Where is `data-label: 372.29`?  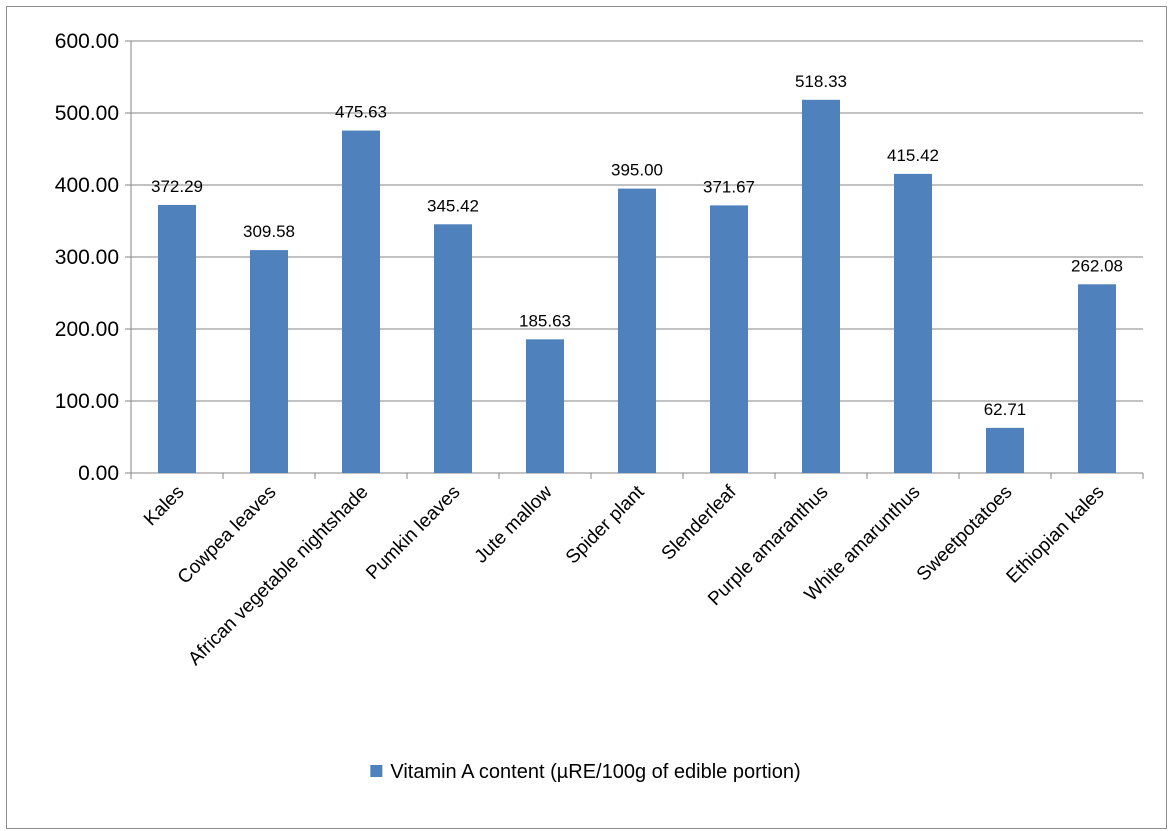
data-label: 372.29 is located at coordinates (177, 186).